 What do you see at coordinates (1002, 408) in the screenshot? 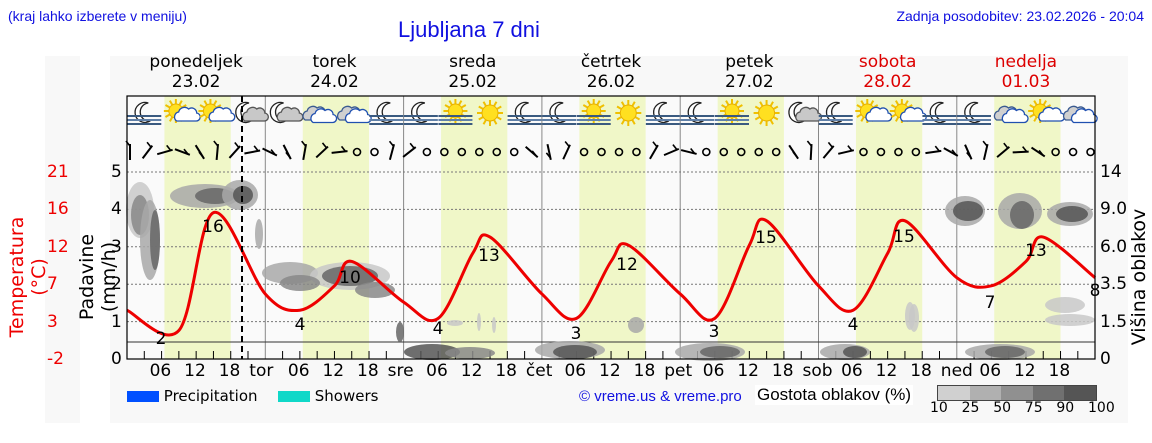
I see `density-tick: 50` at bounding box center [1002, 408].